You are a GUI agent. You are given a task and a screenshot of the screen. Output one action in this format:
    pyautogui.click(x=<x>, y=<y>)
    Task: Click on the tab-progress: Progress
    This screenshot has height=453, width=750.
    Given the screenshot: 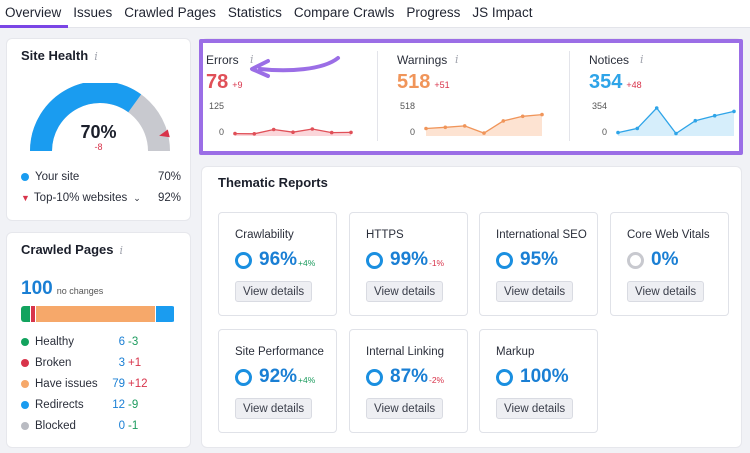 What is the action you would take?
    pyautogui.click(x=433, y=12)
    